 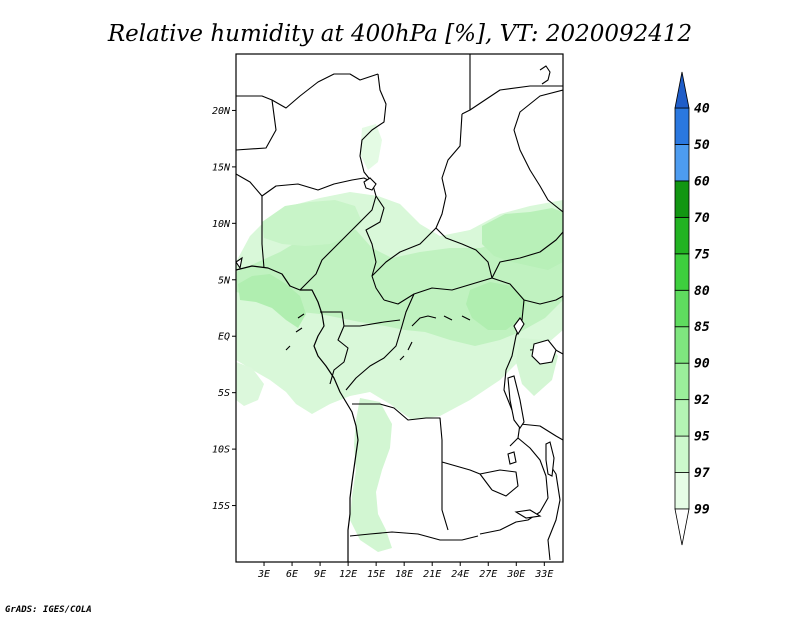 What do you see at coordinates (422, 447) in the screenshot?
I see `border-drc-angola` at bounding box center [422, 447].